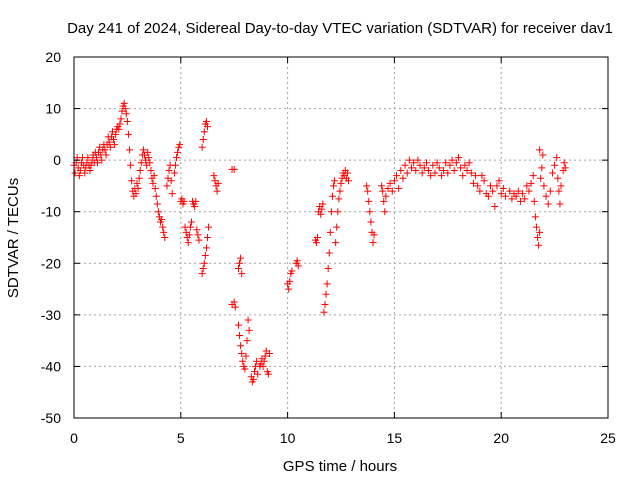 The height and width of the screenshot is (480, 640). What do you see at coordinates (51, 315) in the screenshot?
I see `y-tick-label: -30` at bounding box center [51, 315].